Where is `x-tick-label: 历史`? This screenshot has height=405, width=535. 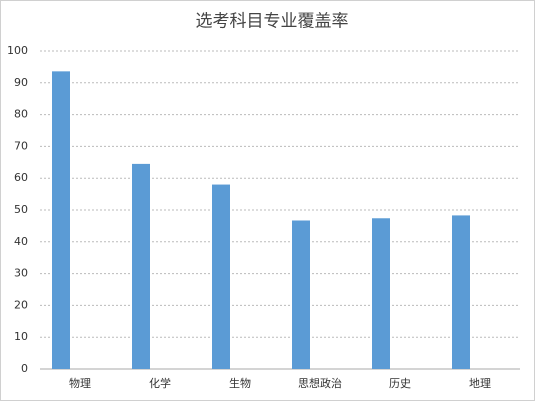 x-tick-label: 历史 is located at coordinates (400, 383).